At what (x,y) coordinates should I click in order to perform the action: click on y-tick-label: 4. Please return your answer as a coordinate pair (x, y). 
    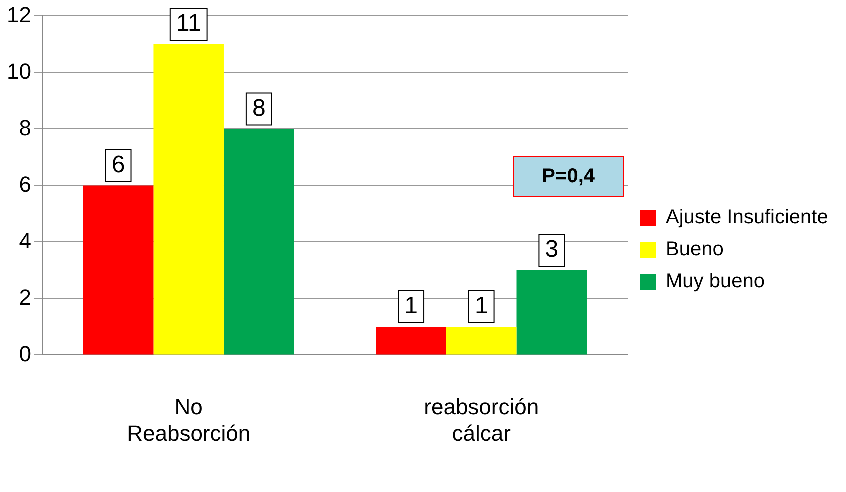
    Looking at the image, I should click on (25, 241).